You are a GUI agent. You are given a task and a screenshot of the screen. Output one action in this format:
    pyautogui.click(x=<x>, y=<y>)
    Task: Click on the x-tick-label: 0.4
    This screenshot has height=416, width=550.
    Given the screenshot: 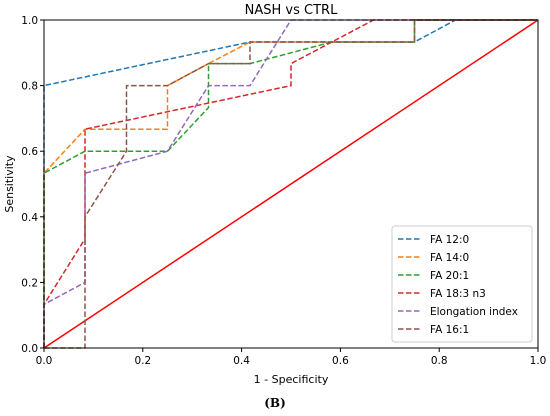 What is the action you would take?
    pyautogui.click(x=241, y=361)
    